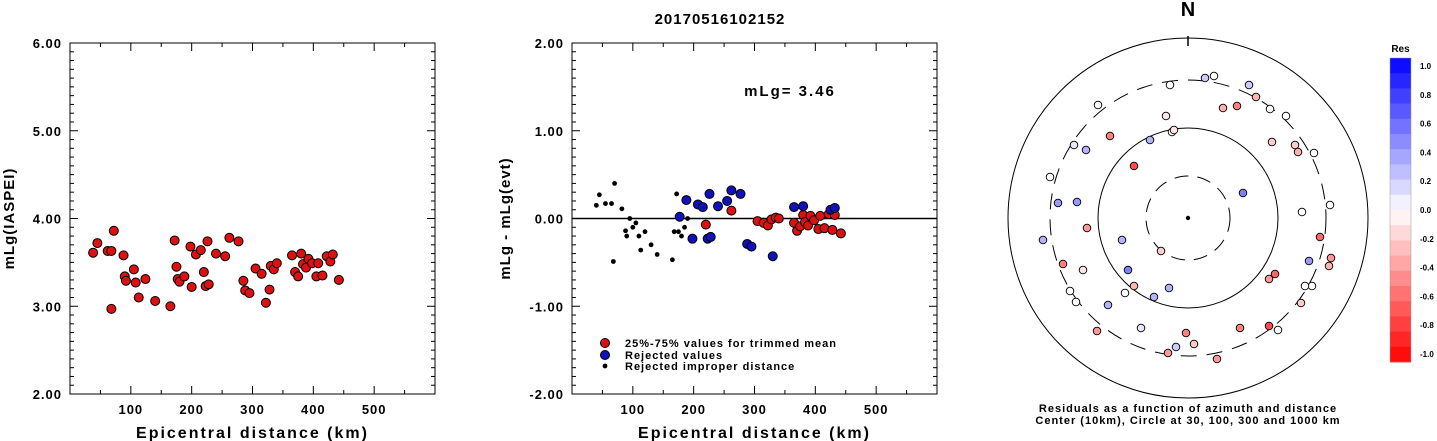  I want to click on y-tick-label: 4.00, so click(47, 219).